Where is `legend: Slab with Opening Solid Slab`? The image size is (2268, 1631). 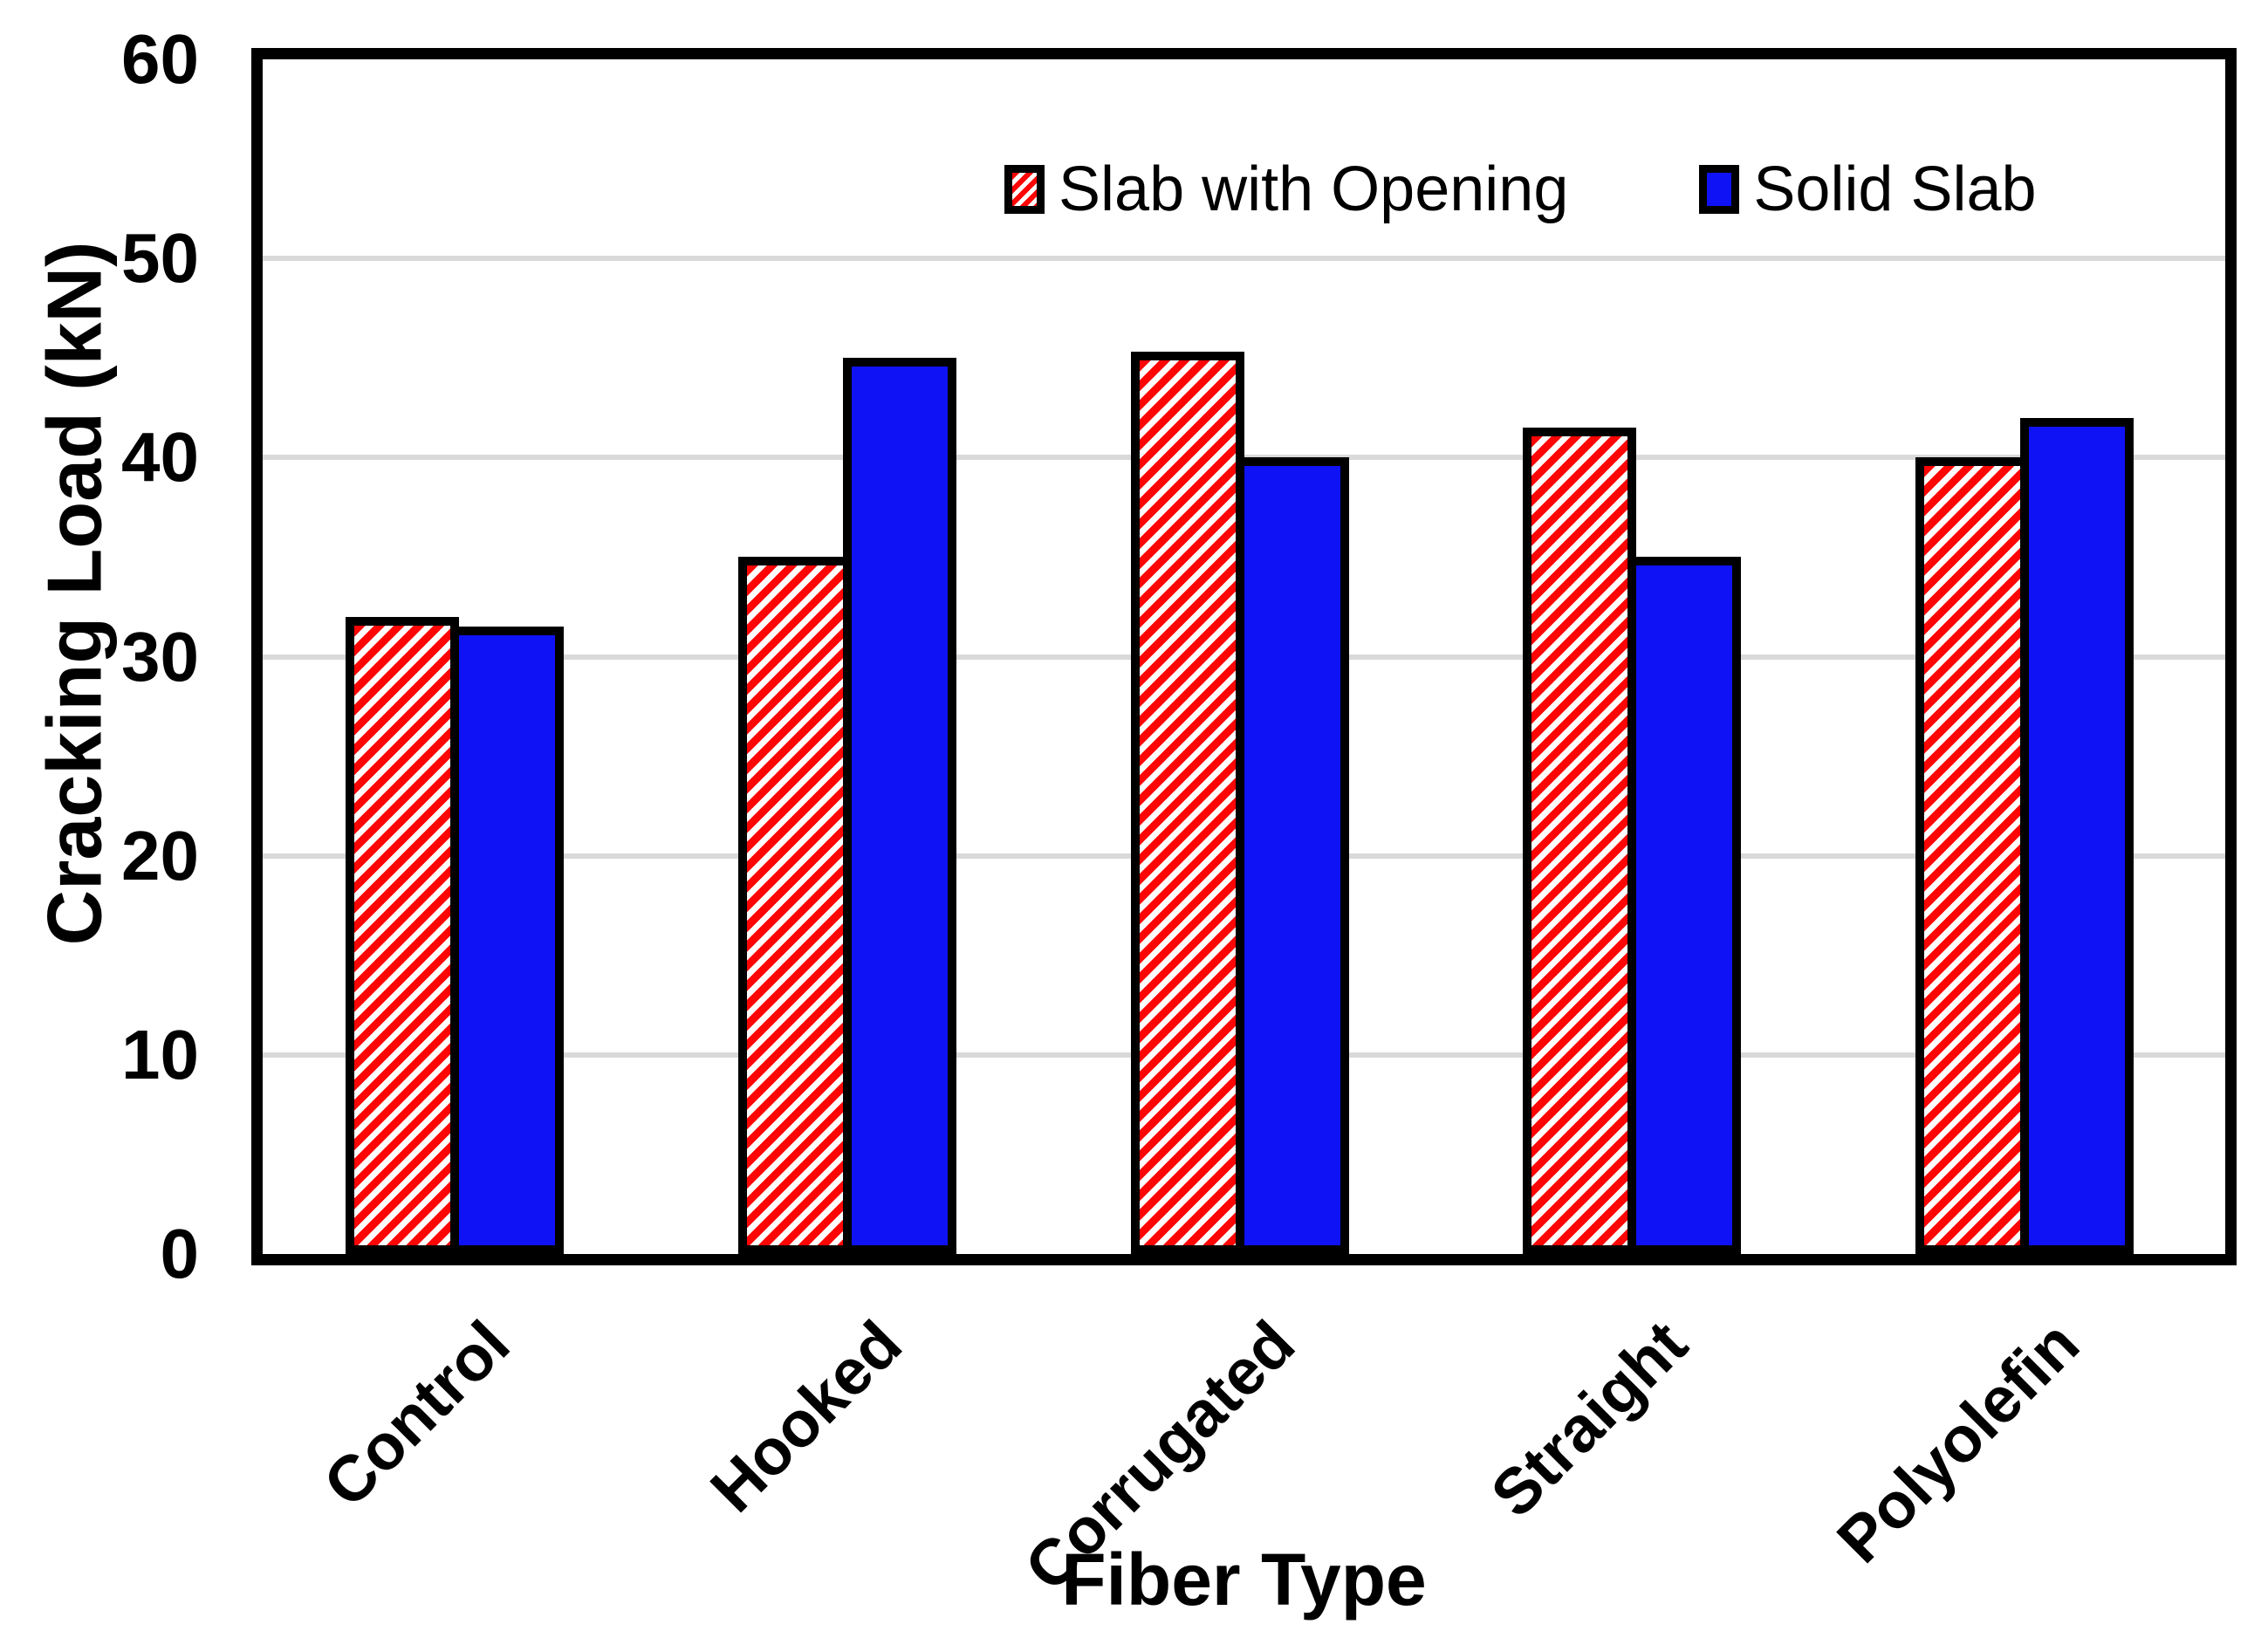 legend: Slab with Opening Solid Slab is located at coordinates (1520, 190).